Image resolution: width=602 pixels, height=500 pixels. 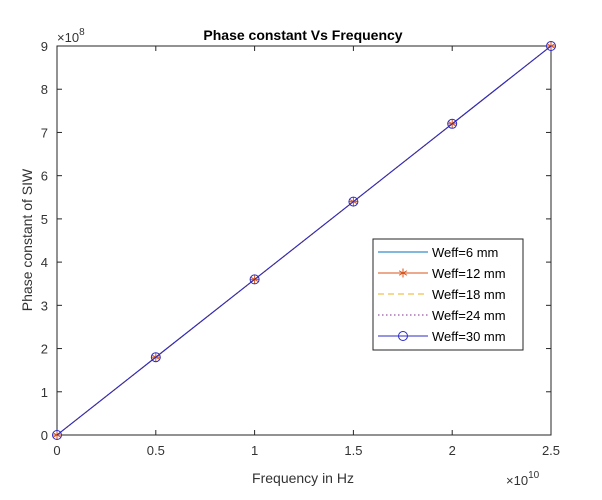 What do you see at coordinates (44, 219) in the screenshot?
I see `y-tick-label: 5` at bounding box center [44, 219].